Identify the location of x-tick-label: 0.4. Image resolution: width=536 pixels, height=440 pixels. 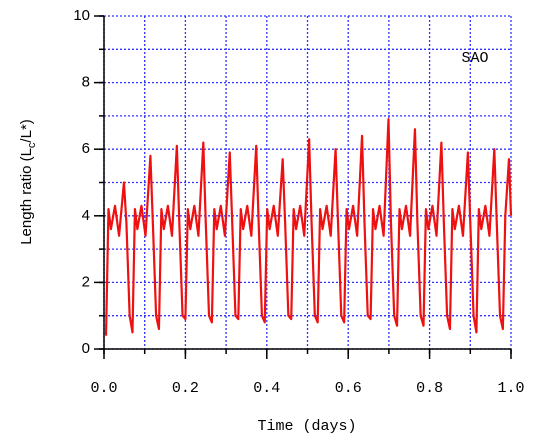
(266, 388).